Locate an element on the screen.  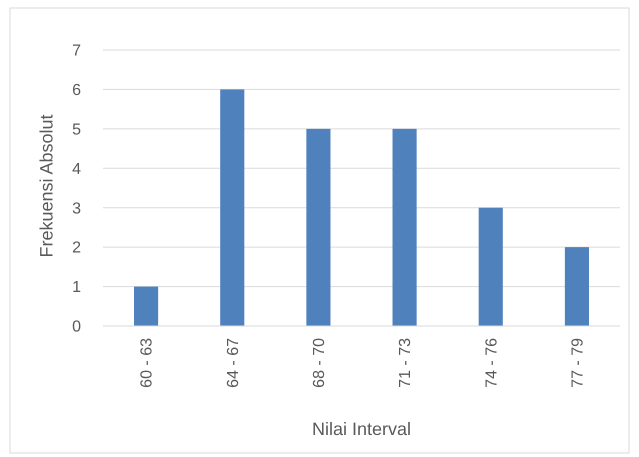
y-tick-label: 6 is located at coordinates (77, 91).